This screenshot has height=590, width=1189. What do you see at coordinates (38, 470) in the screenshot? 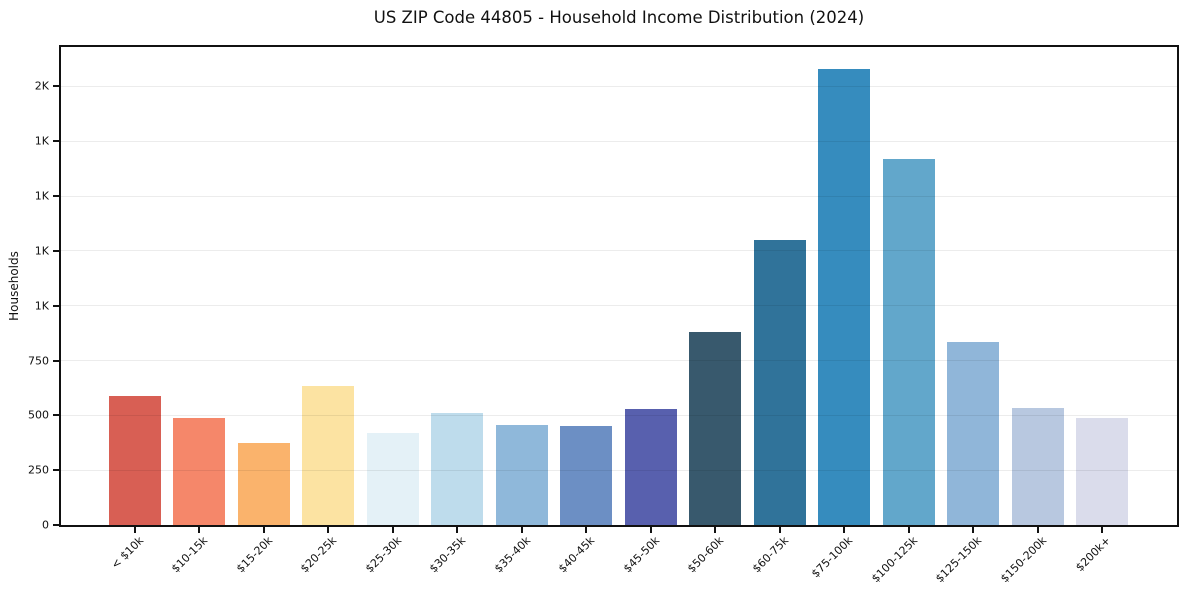
I see `y-tick-label: 250` at bounding box center [38, 470].